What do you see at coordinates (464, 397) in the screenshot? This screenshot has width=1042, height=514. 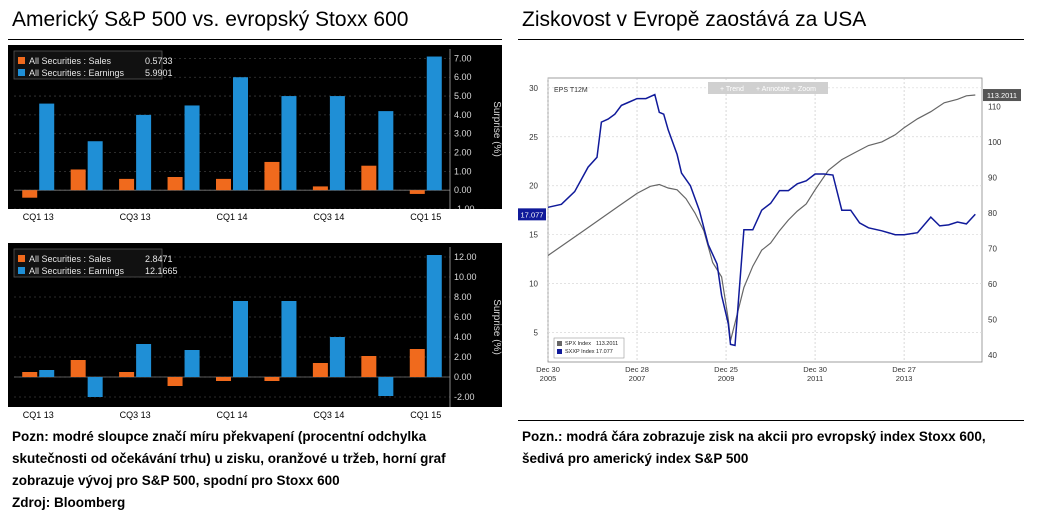 I see `stoxx600-ytick-label: -2.00` at bounding box center [464, 397].